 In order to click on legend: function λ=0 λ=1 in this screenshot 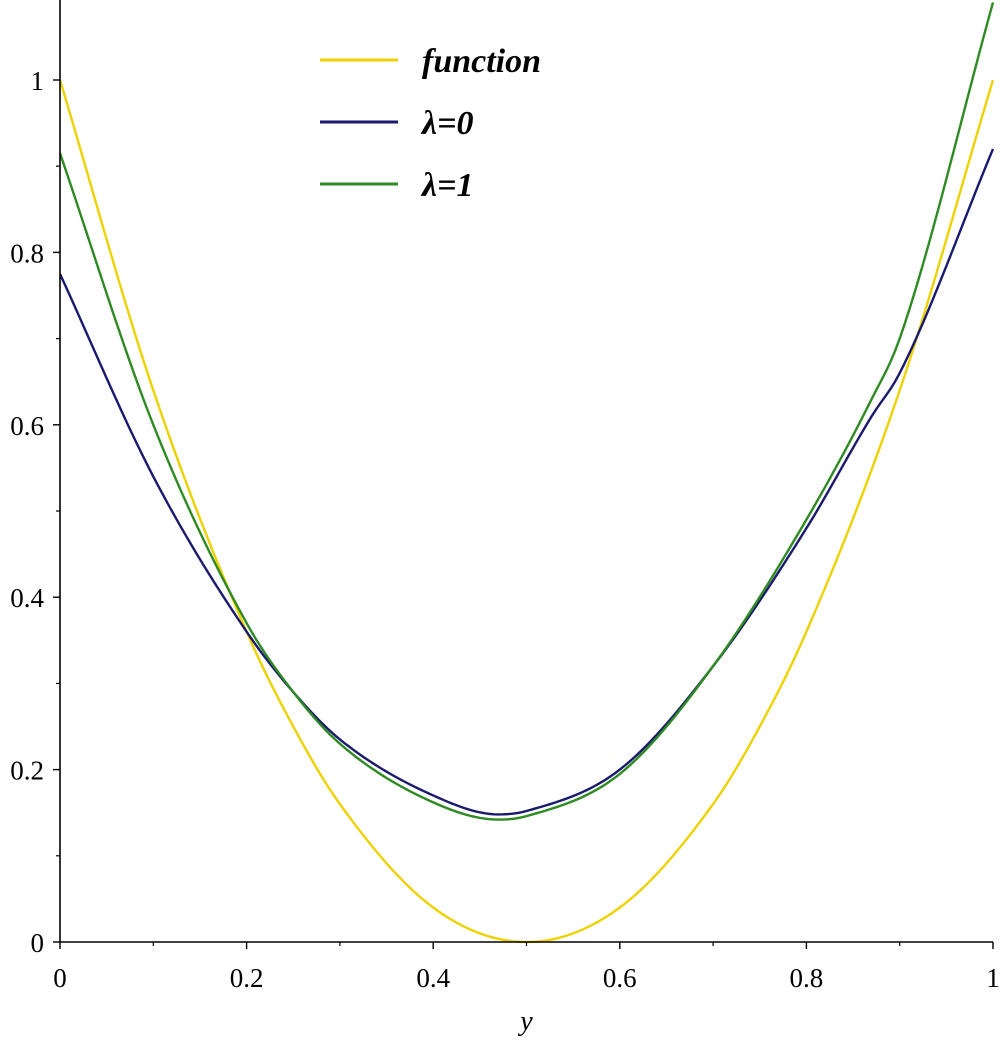, I will do `click(430, 123)`.